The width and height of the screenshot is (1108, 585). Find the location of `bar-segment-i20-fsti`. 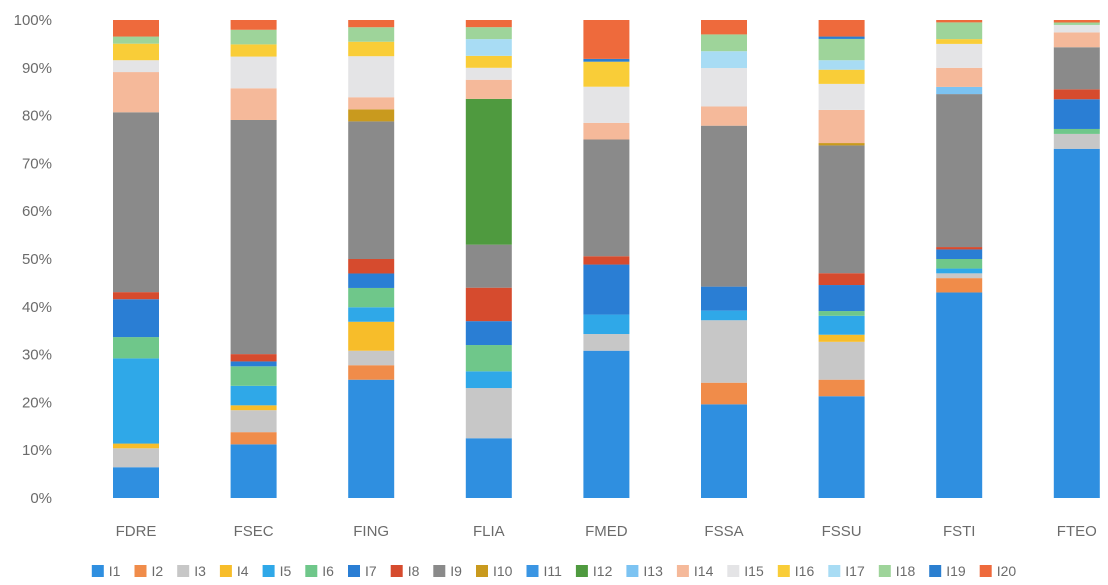

bar-segment-i20-fsti is located at coordinates (959, 21).